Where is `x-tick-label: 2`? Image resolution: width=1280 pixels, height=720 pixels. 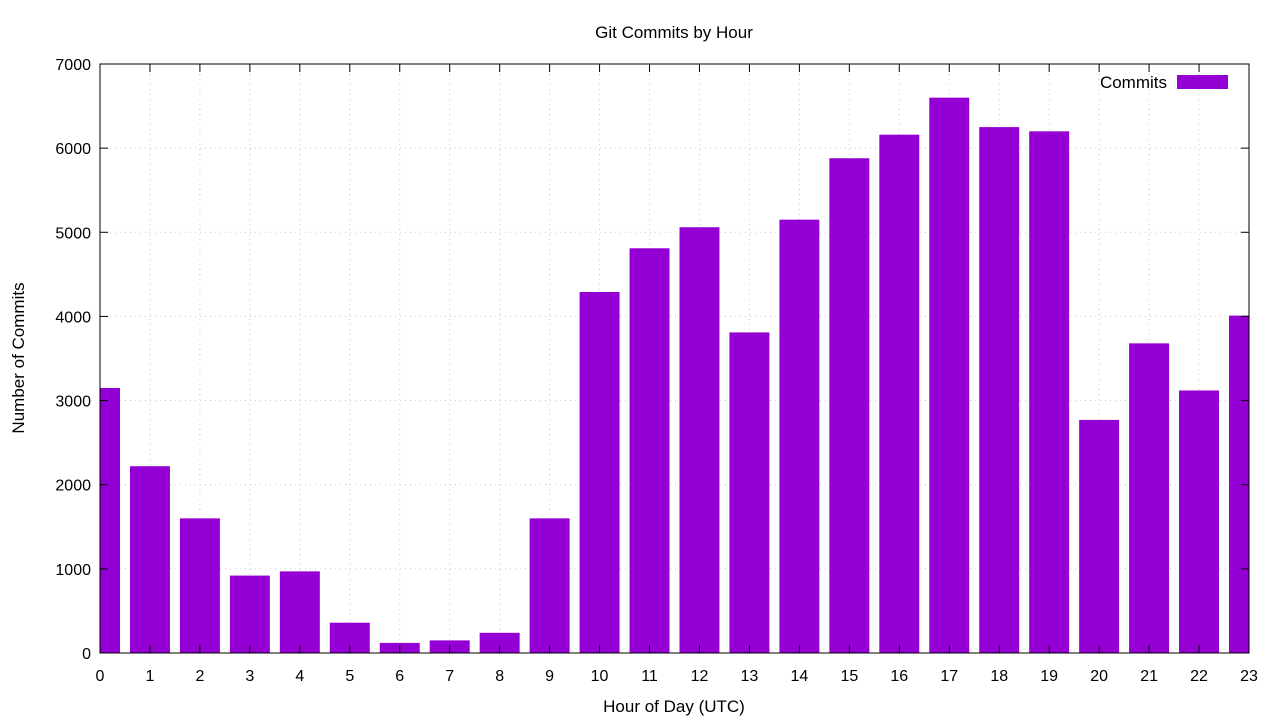 x-tick-label: 2 is located at coordinates (199, 676).